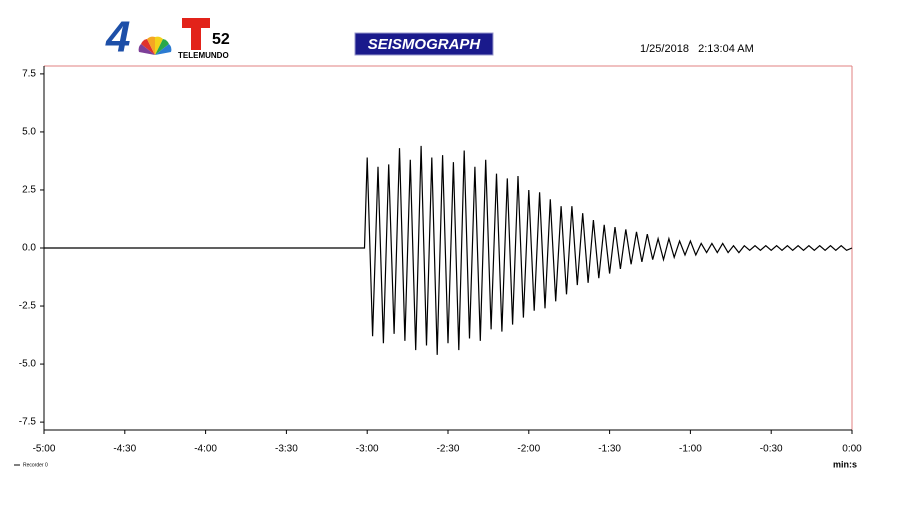 This screenshot has height=507, width=907. What do you see at coordinates (44, 449) in the screenshot?
I see `x-tick-label: -5:00` at bounding box center [44, 449].